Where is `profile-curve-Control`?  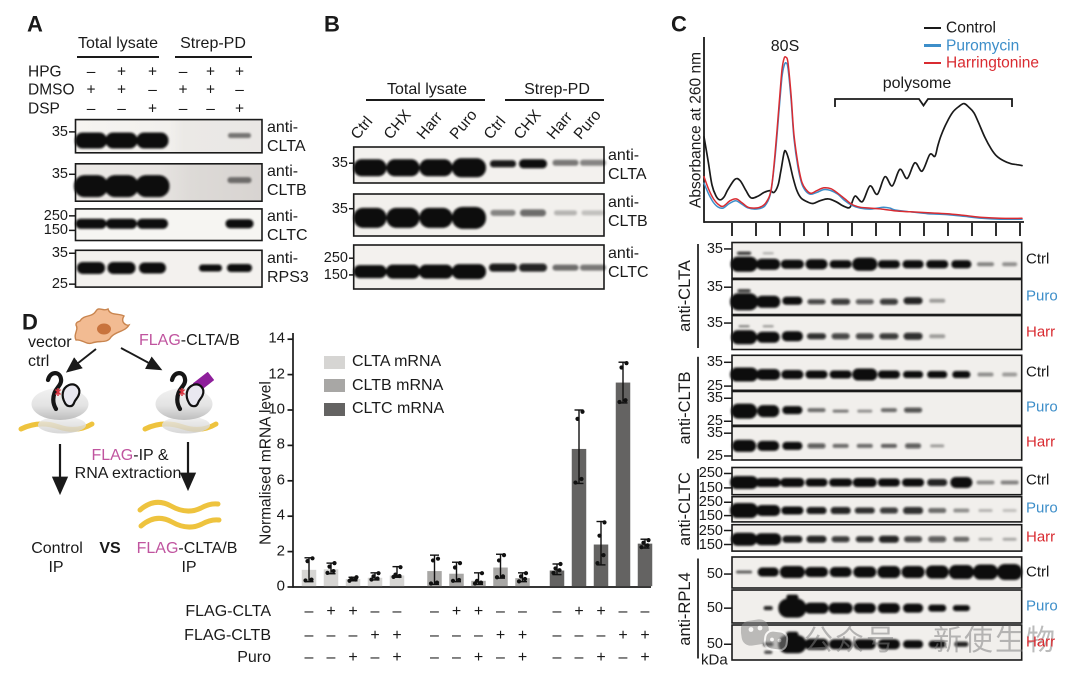 profile-curve-Control is located at coordinates (863, 155).